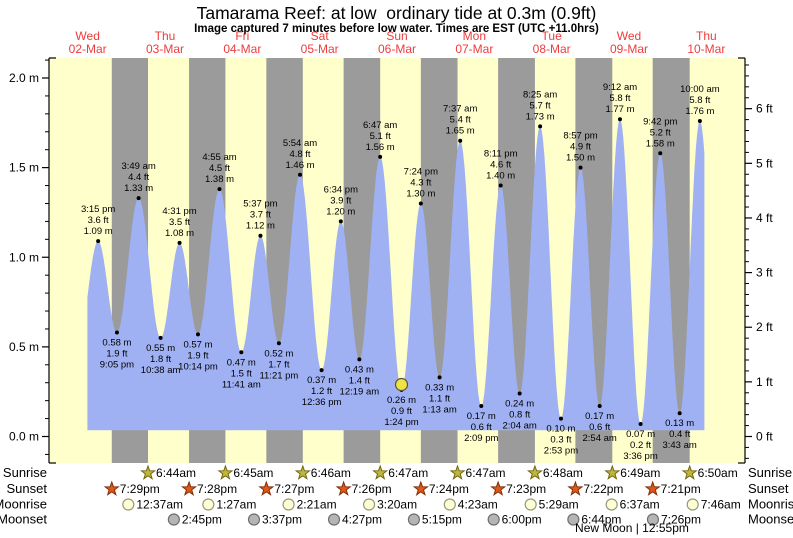 This screenshot has height=538, width=793. What do you see at coordinates (179, 233) in the screenshot?
I see `high-tide-m-label: 1.08 m` at bounding box center [179, 233].